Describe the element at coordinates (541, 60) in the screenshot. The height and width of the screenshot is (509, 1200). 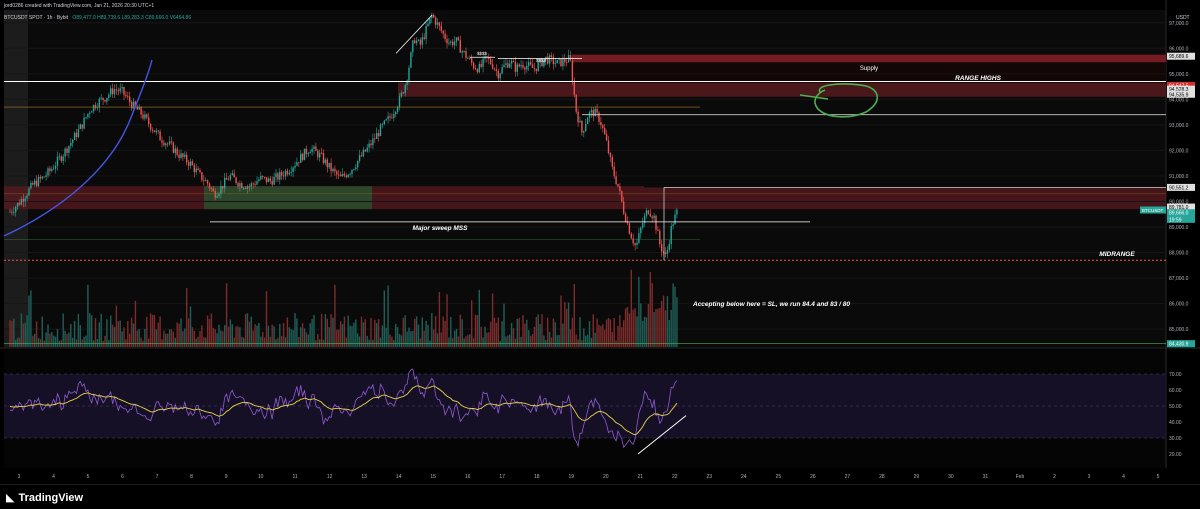
I see `equal-highs-label-2: $$$$` at that location.